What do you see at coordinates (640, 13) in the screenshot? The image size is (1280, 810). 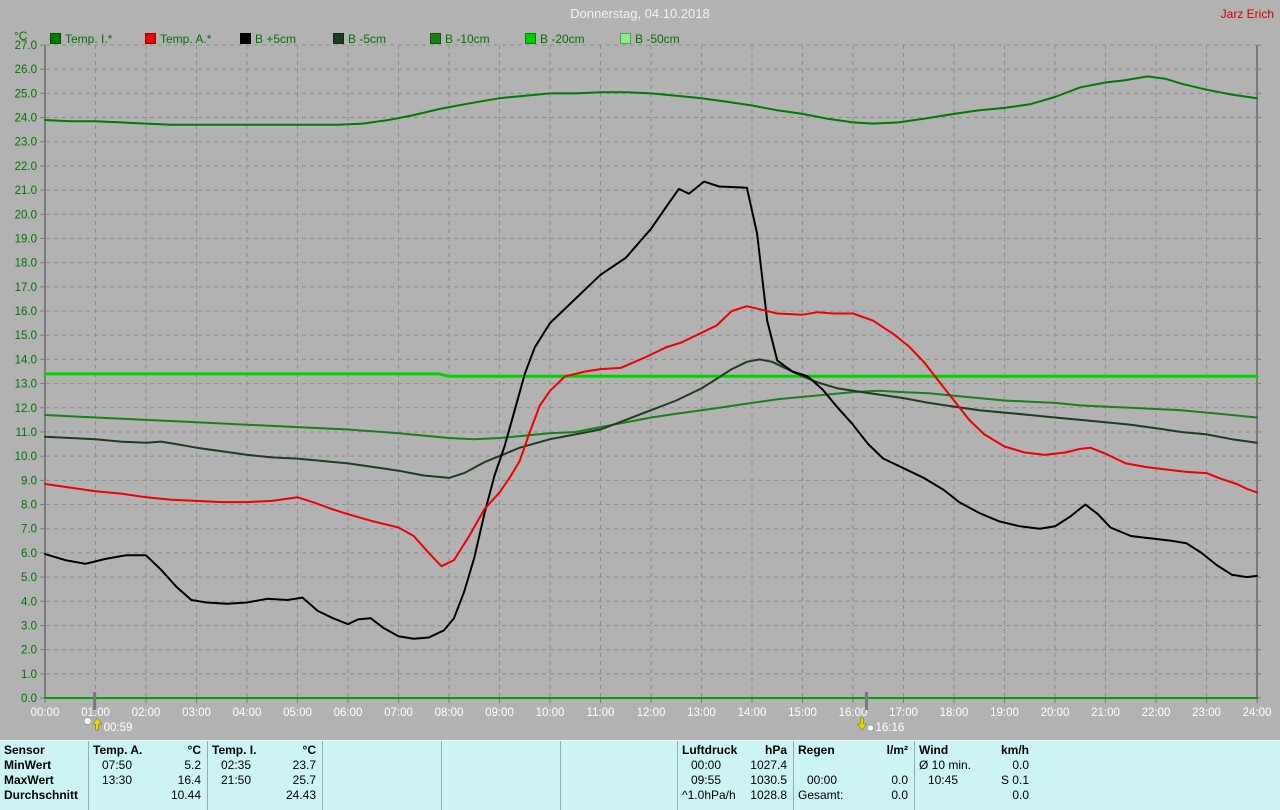 I see `chart-title: Donnerstag, 04.10.2018` at bounding box center [640, 13].